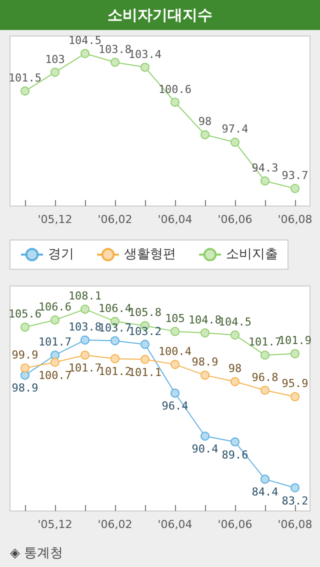 Image resolution: width=320 pixels, height=567 pixels. Describe the element at coordinates (175, 351) in the screenshot. I see `data-label: 100.4` at that location.